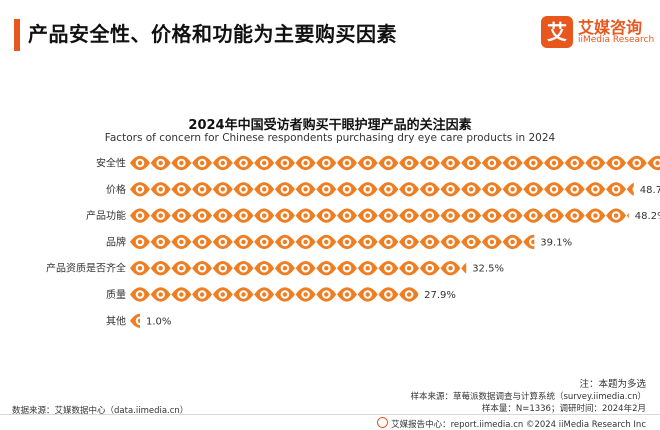 This screenshot has height=430, width=660. Describe the element at coordinates (528, 397) in the screenshot. I see `sample-source: 样本来源：草莓派数据调查与计算系统（survey.iimedia.cn）` at that location.